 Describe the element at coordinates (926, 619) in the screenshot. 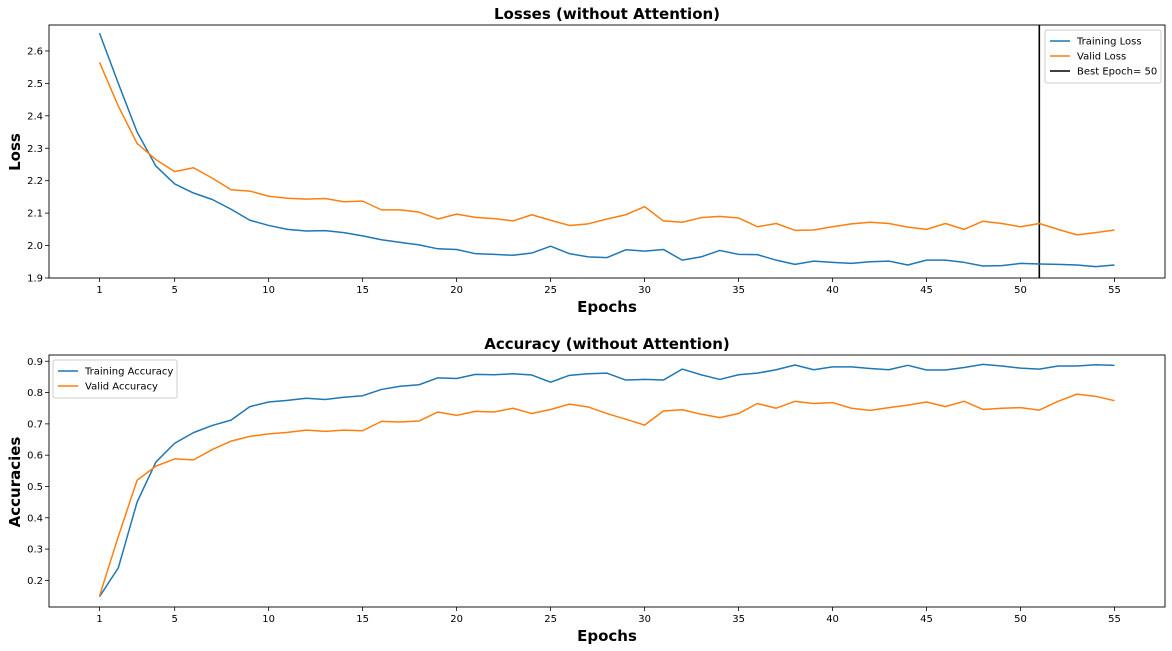

I see `accuracy-x-tick-label: 45` at that location.